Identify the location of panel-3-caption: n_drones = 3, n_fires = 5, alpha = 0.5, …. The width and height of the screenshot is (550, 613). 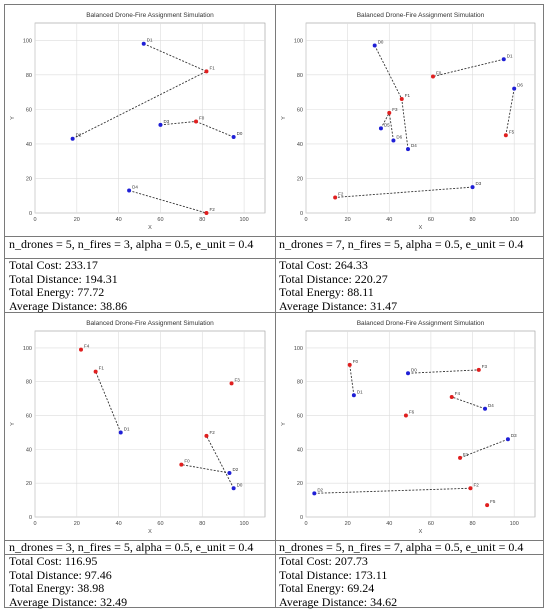
(131, 547).